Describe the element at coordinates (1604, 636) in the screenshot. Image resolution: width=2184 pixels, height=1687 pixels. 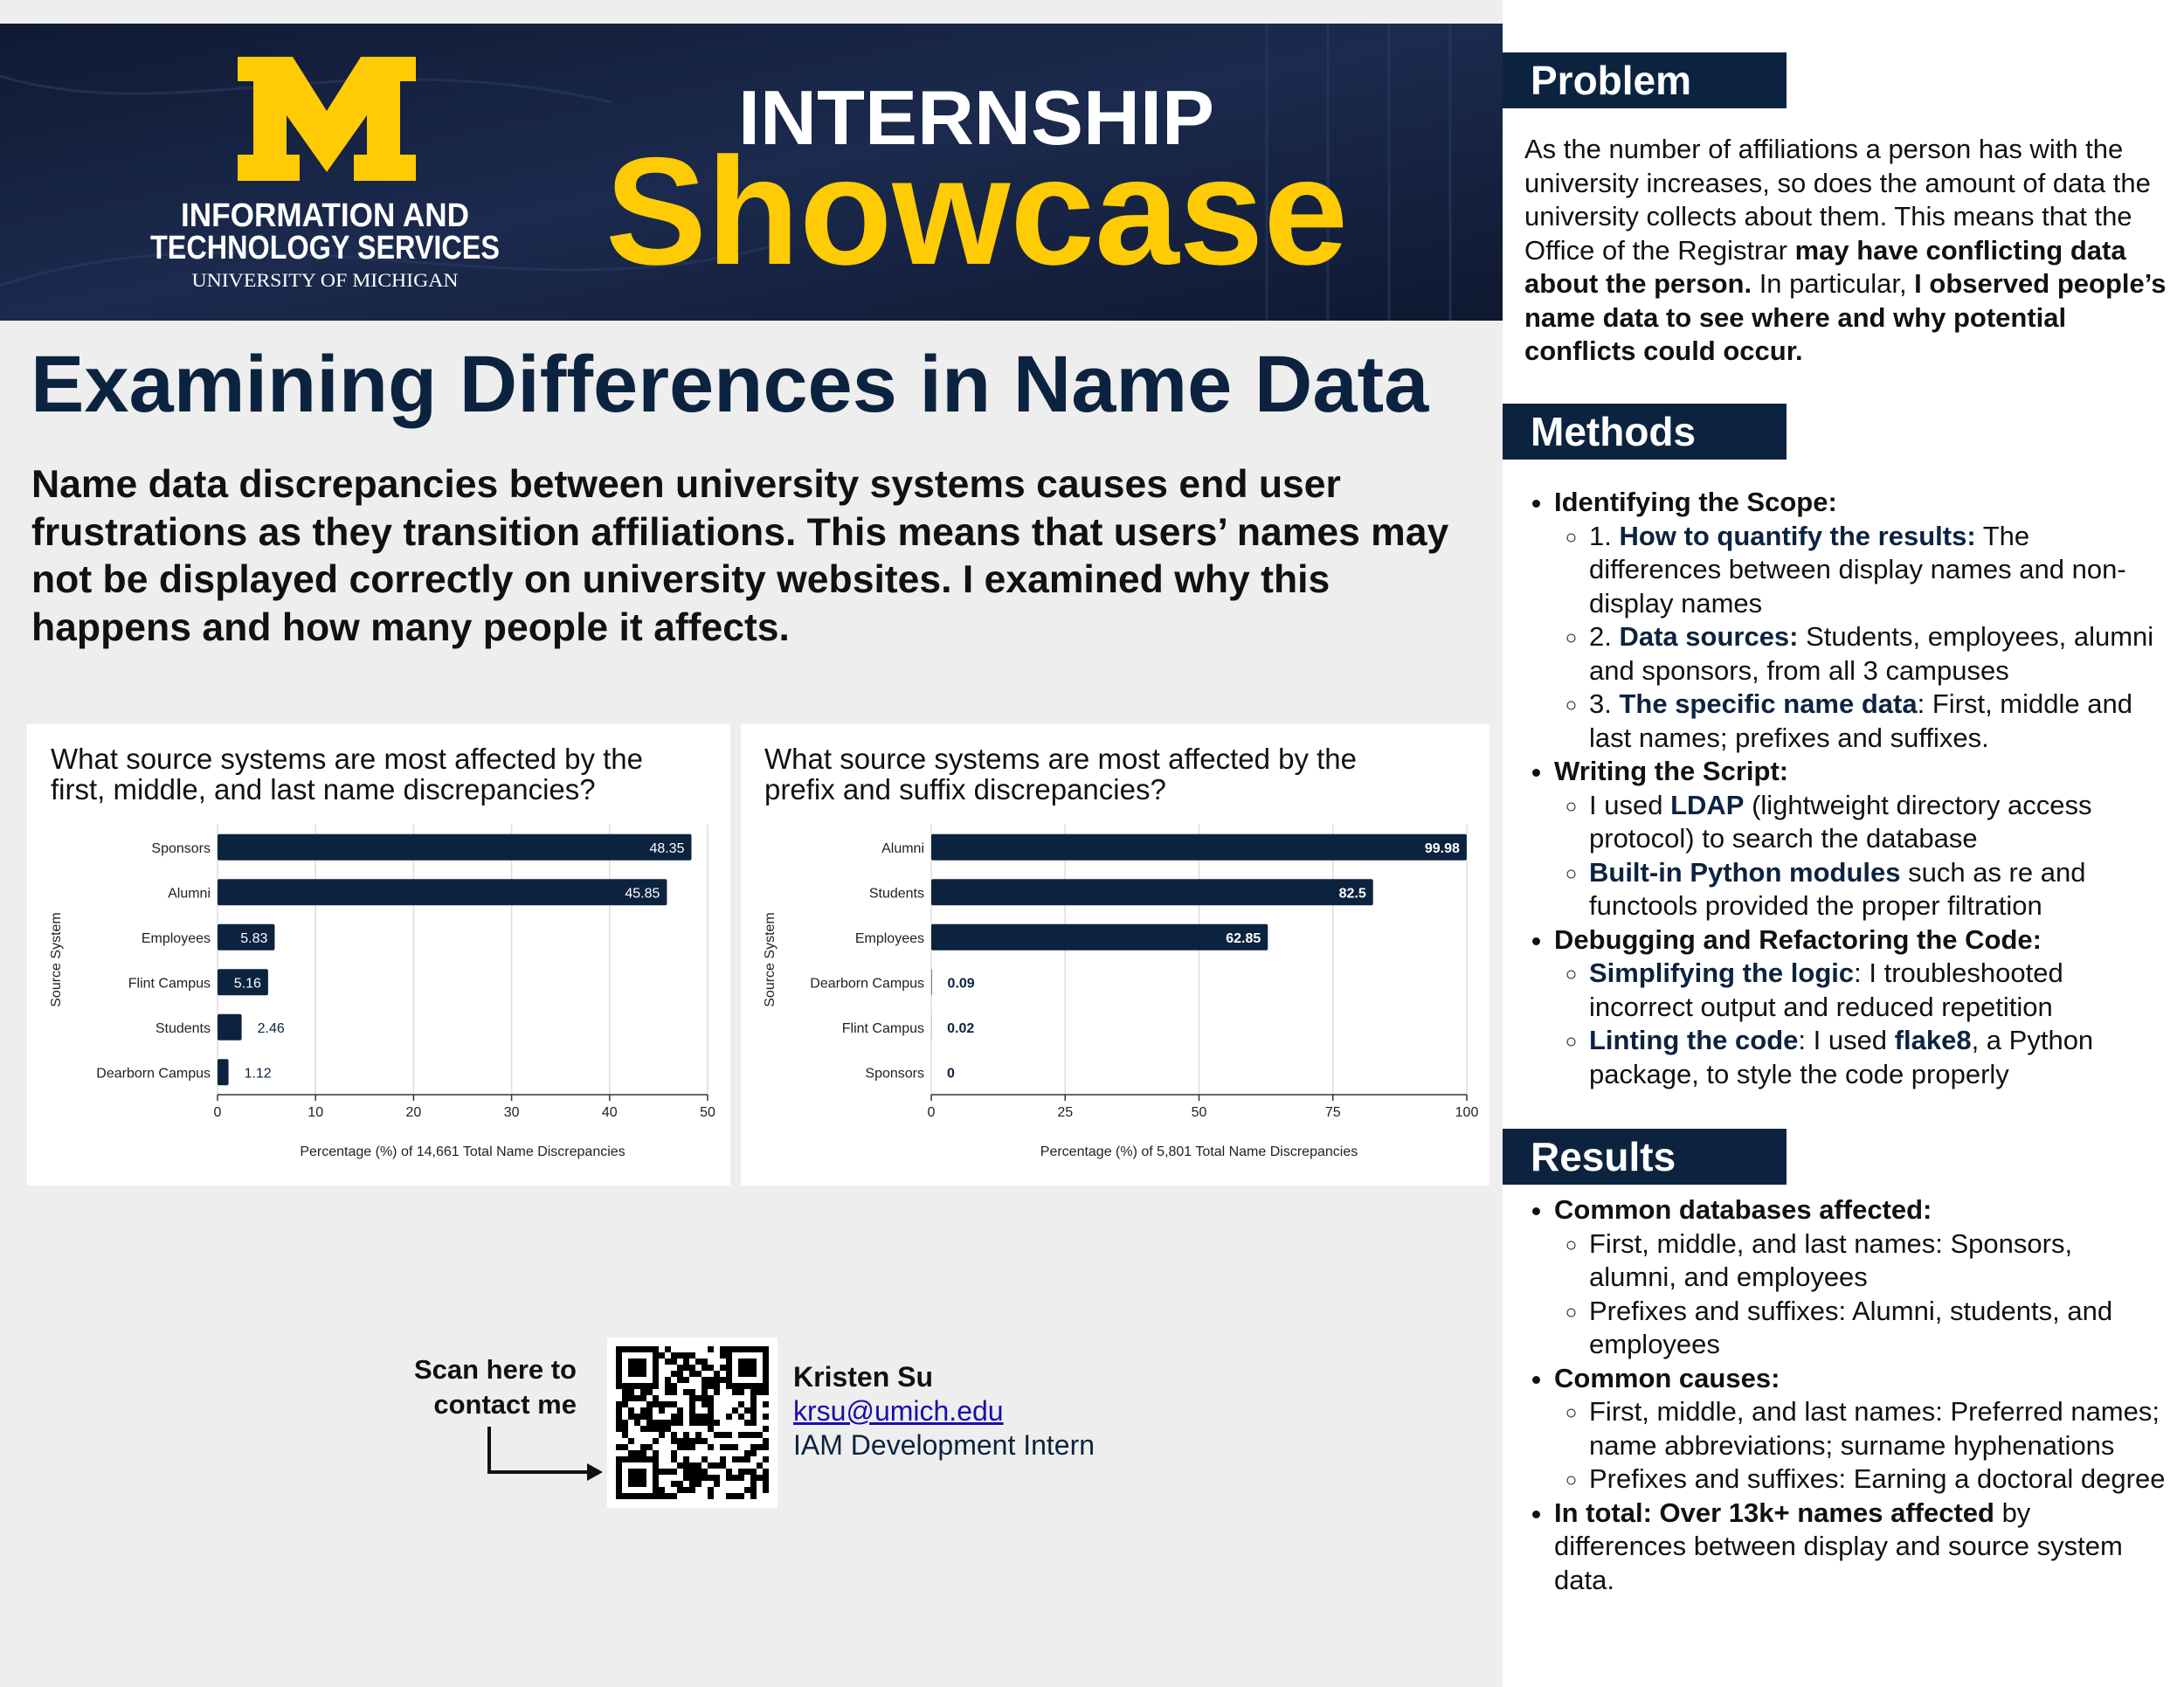
I see `text-run: 2.` at that location.